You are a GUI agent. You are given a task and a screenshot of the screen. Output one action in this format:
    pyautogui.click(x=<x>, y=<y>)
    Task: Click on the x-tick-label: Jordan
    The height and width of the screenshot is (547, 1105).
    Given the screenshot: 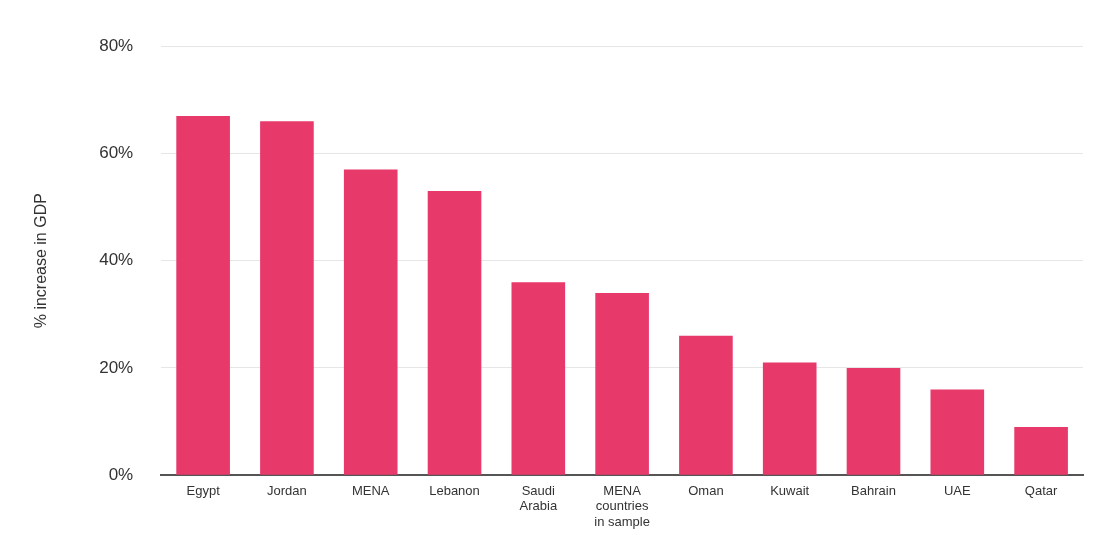 What is the action you would take?
    pyautogui.click(x=287, y=490)
    